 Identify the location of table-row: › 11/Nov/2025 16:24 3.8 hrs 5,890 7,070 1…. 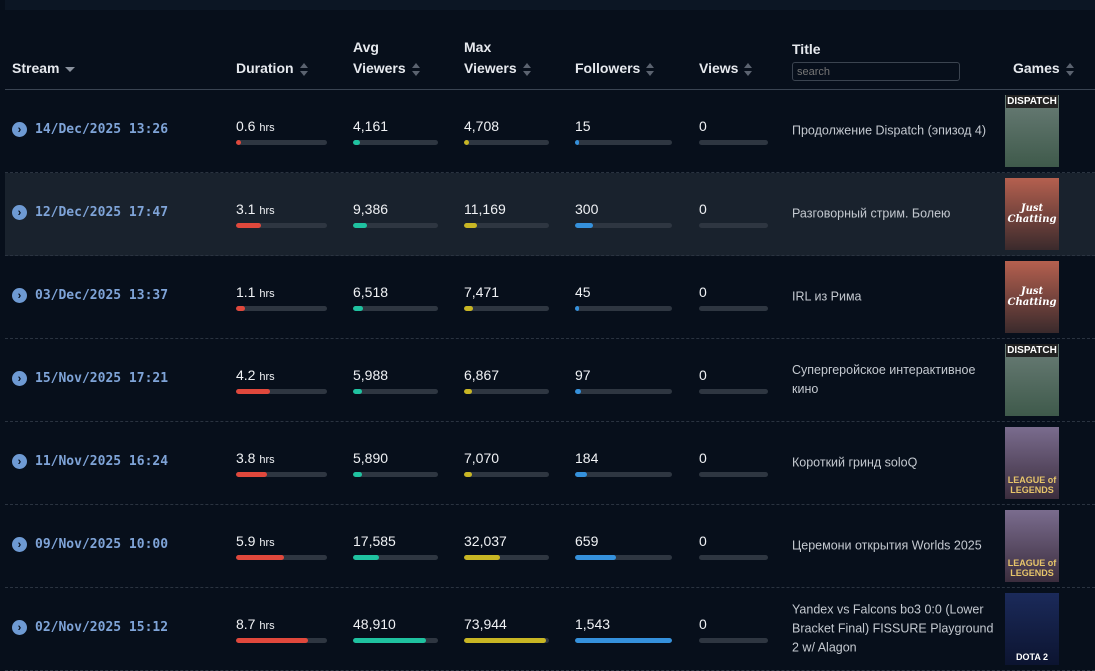
(550, 463).